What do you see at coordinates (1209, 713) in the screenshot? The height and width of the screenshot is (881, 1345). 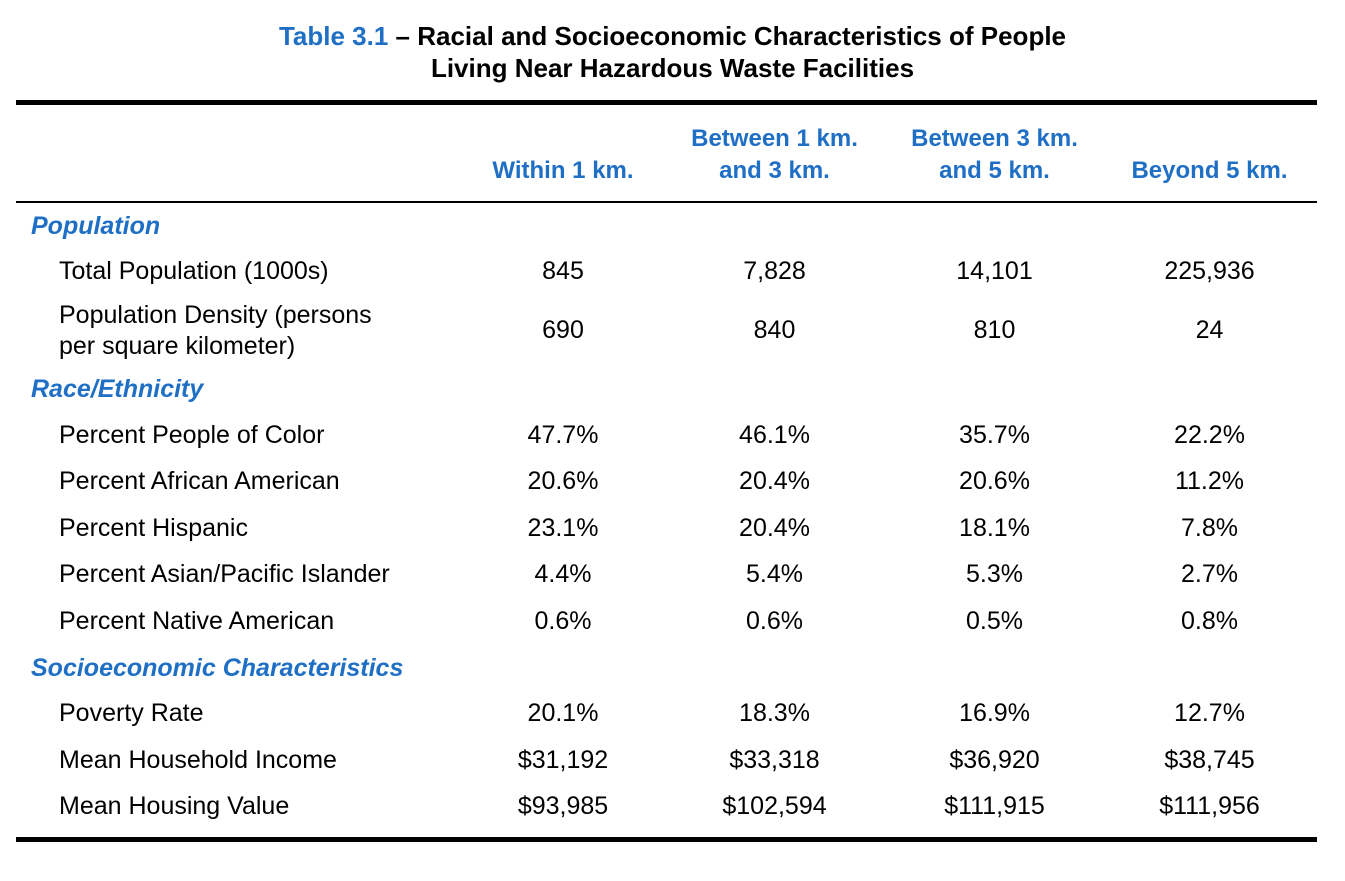 I see `cell-value: 12.7%` at bounding box center [1209, 713].